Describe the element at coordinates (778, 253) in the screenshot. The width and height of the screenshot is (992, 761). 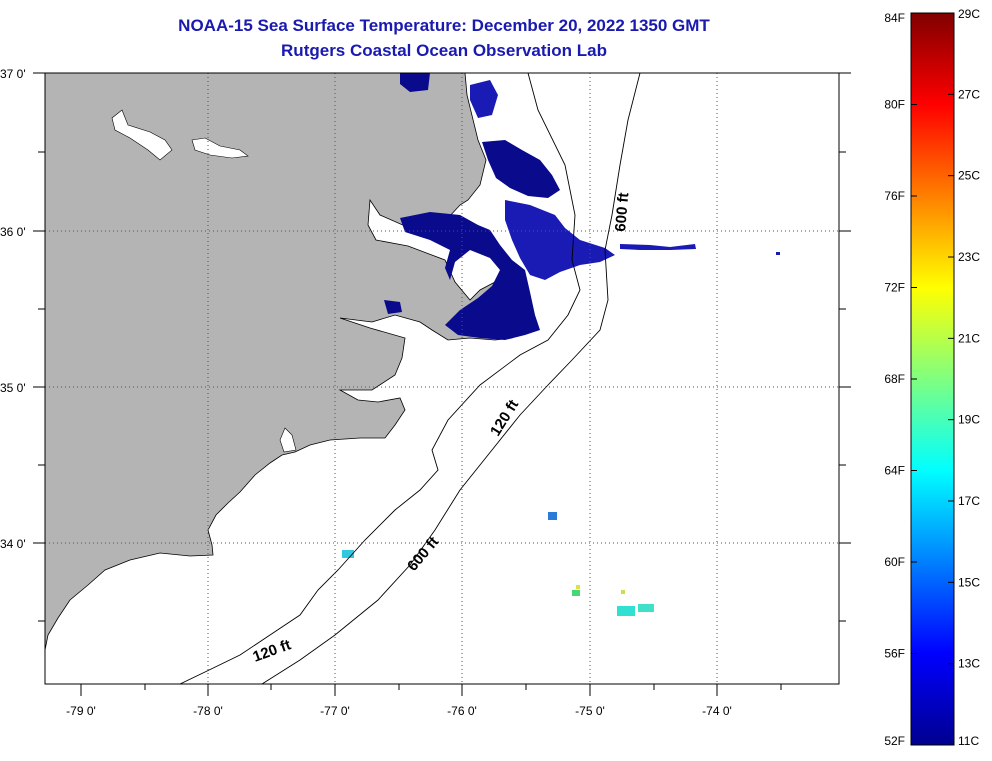
I see `cold-water-dot` at that location.